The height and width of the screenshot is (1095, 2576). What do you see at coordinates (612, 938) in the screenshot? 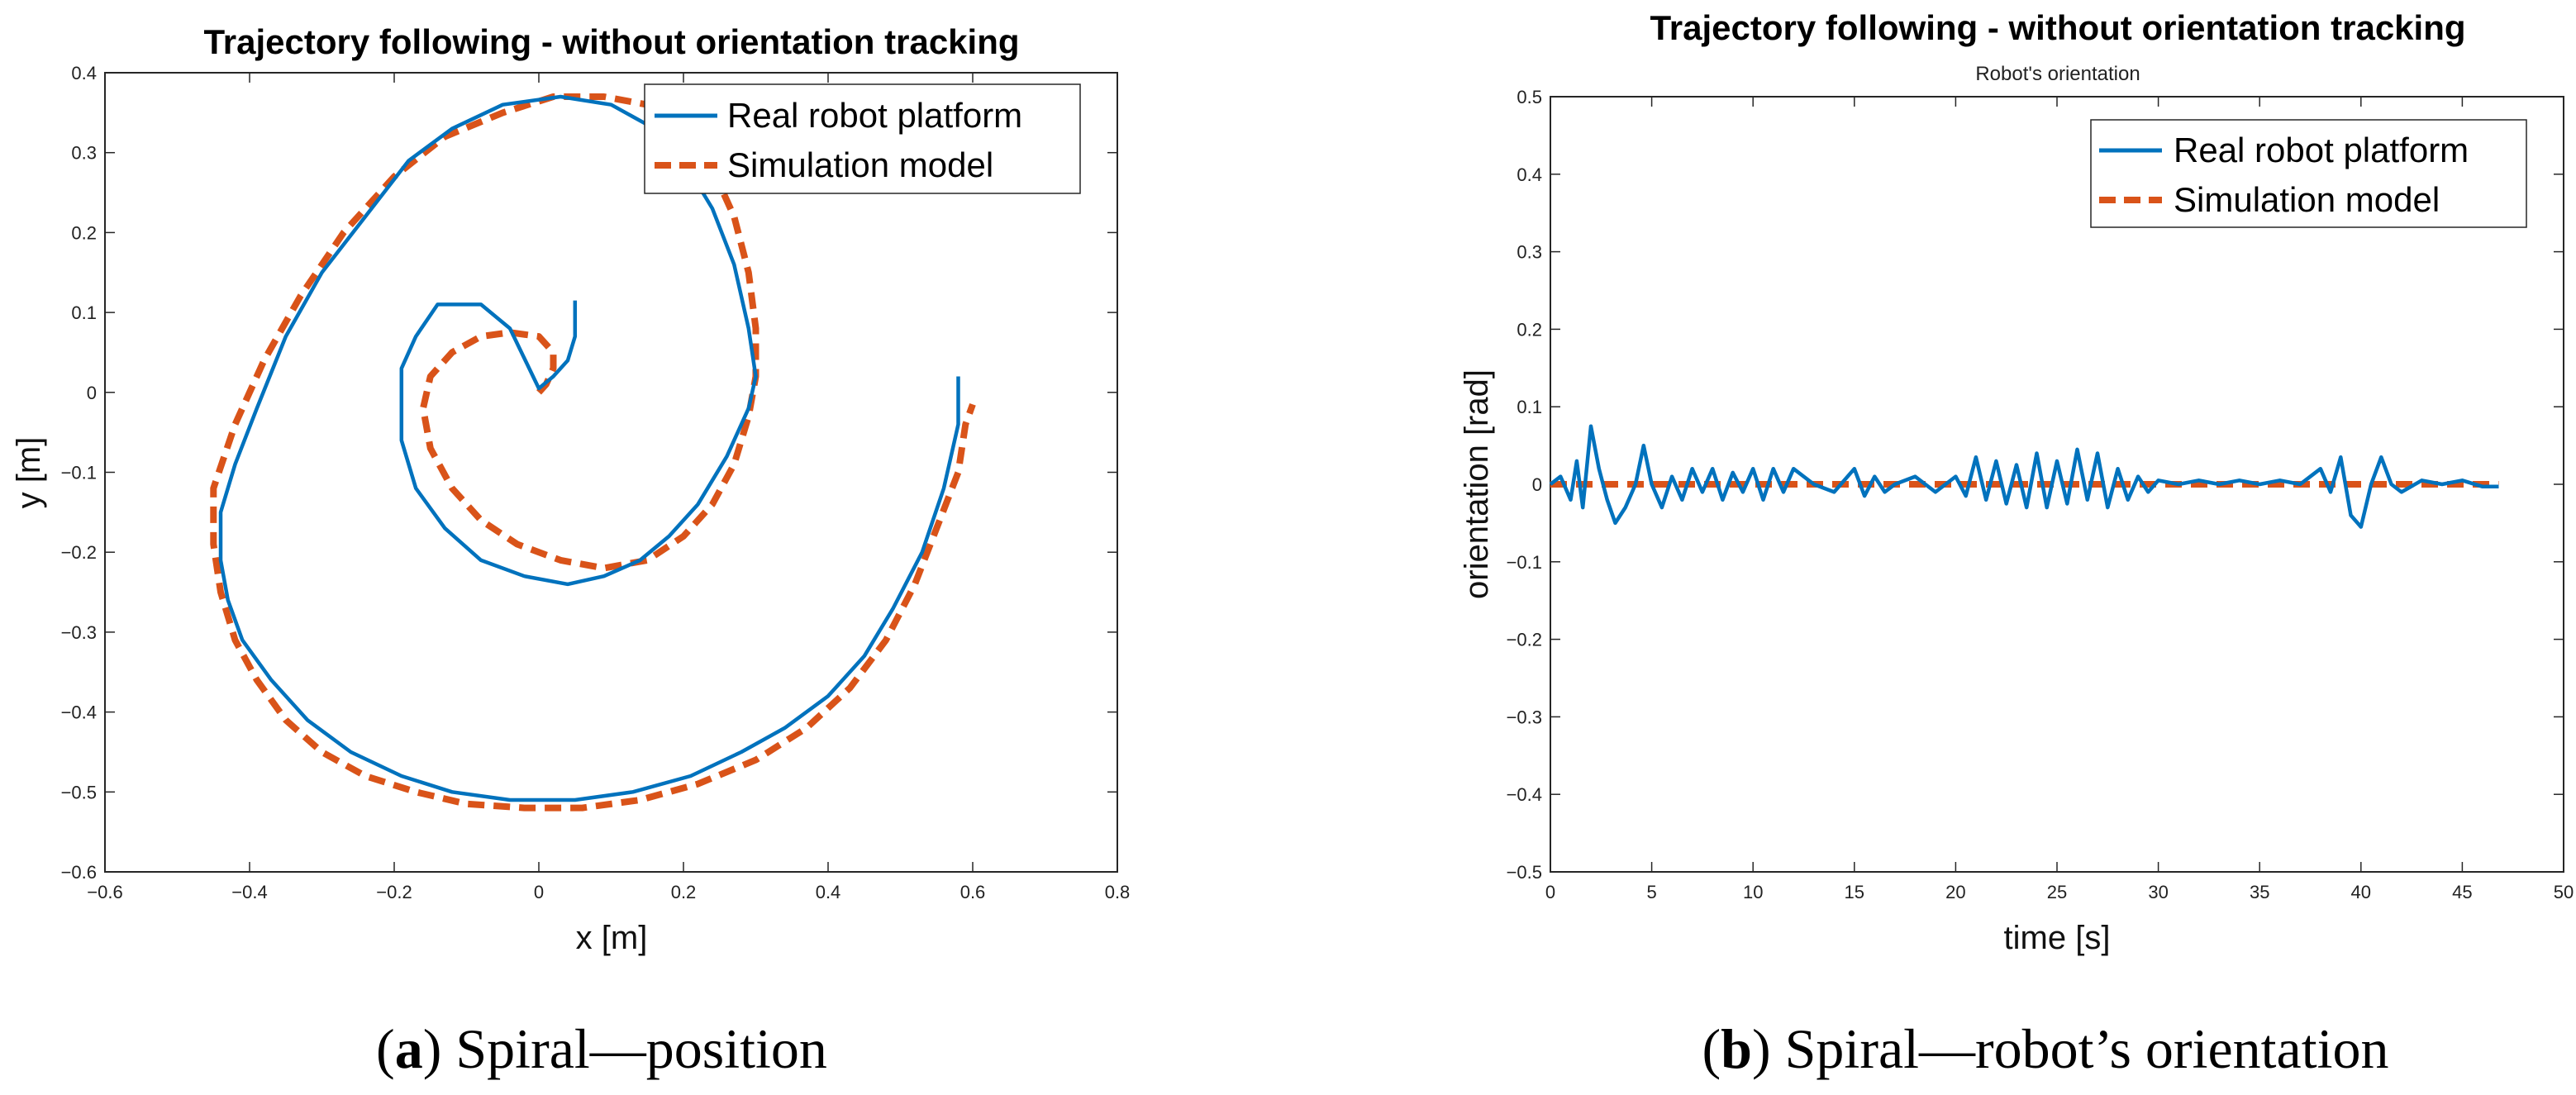
I see `chart-a-x-axis-label: x [m]` at bounding box center [612, 938].